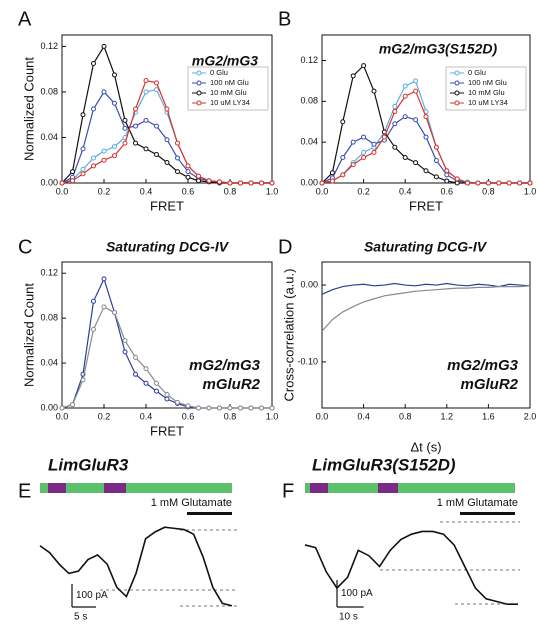  What do you see at coordinates (230, 102) in the screenshot?
I see `legend-label: 10 uM LY34` at bounding box center [230, 102].